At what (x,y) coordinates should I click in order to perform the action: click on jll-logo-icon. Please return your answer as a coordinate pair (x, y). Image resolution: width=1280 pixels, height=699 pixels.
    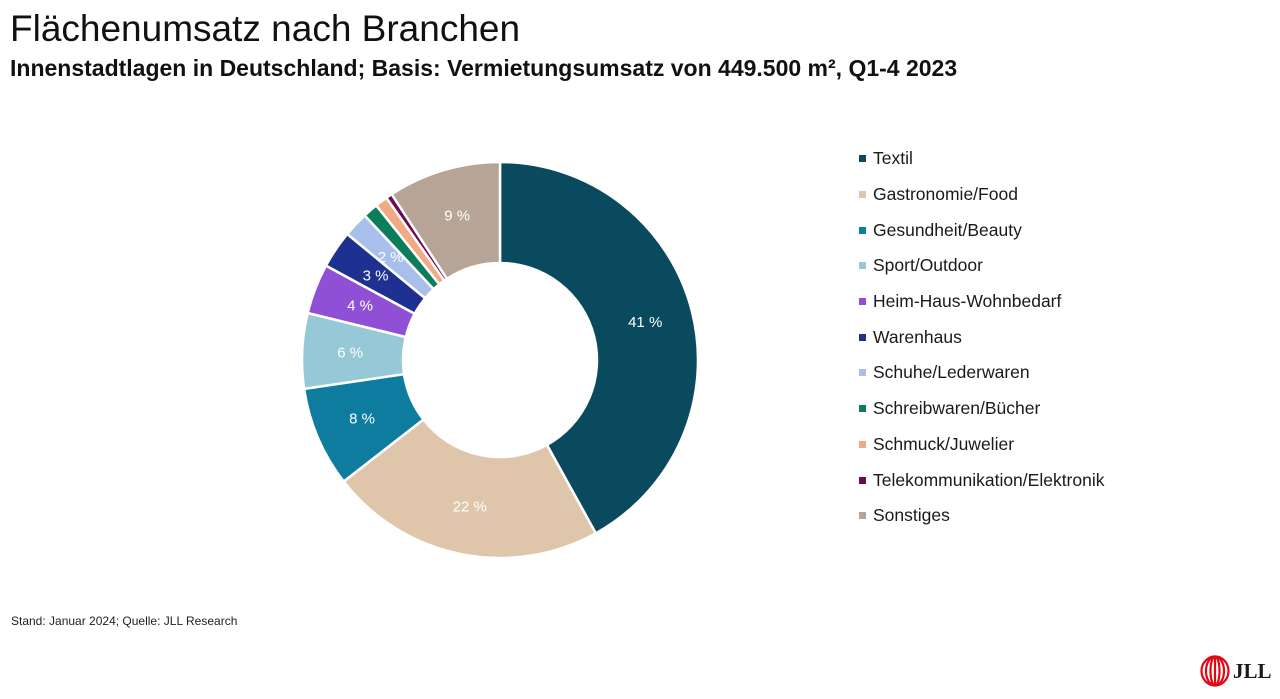
    Looking at the image, I should click on (1215, 671).